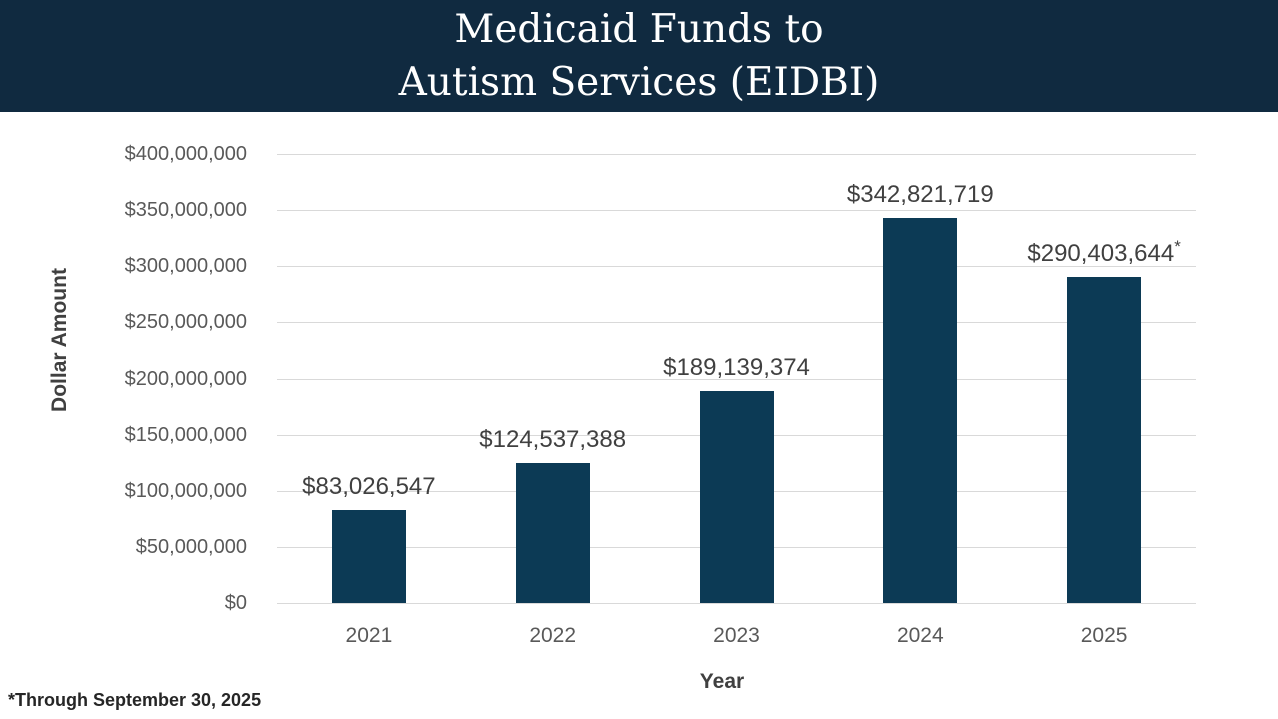 The width and height of the screenshot is (1278, 719). What do you see at coordinates (185, 322) in the screenshot?
I see `y-tick-label: $250,000,000` at bounding box center [185, 322].